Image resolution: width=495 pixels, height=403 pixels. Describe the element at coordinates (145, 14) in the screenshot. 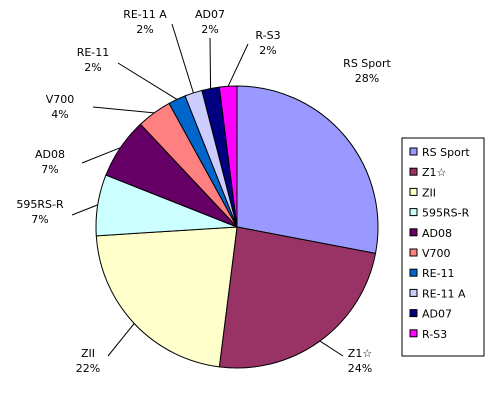

I see `slice-label-re-11-a: RE-11 A` at that location.